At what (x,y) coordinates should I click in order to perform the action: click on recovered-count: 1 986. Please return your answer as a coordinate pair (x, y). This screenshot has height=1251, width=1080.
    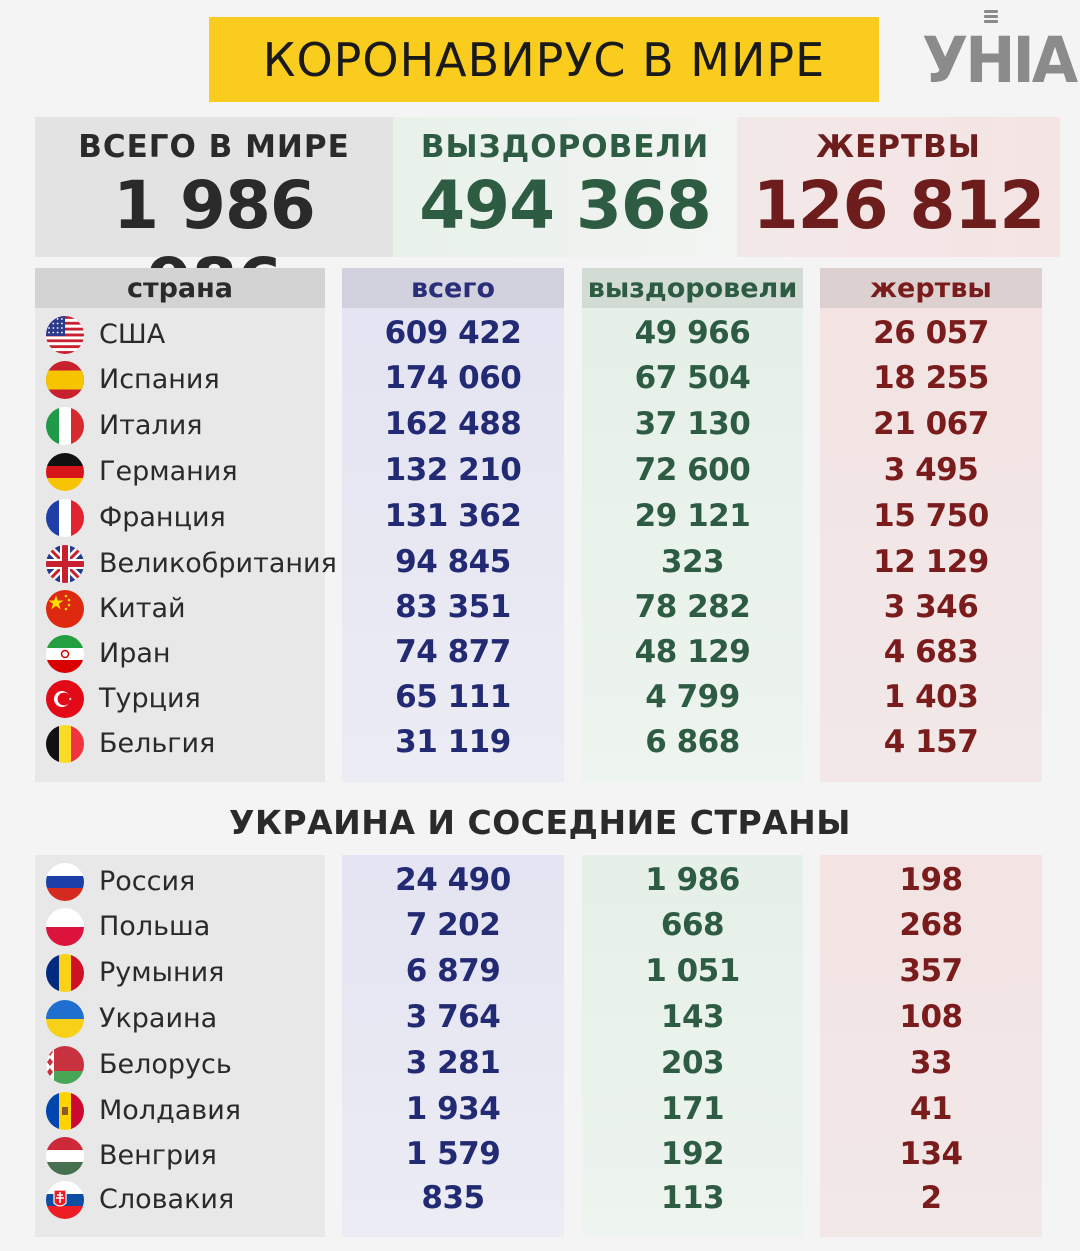
    Looking at the image, I should click on (692, 880).